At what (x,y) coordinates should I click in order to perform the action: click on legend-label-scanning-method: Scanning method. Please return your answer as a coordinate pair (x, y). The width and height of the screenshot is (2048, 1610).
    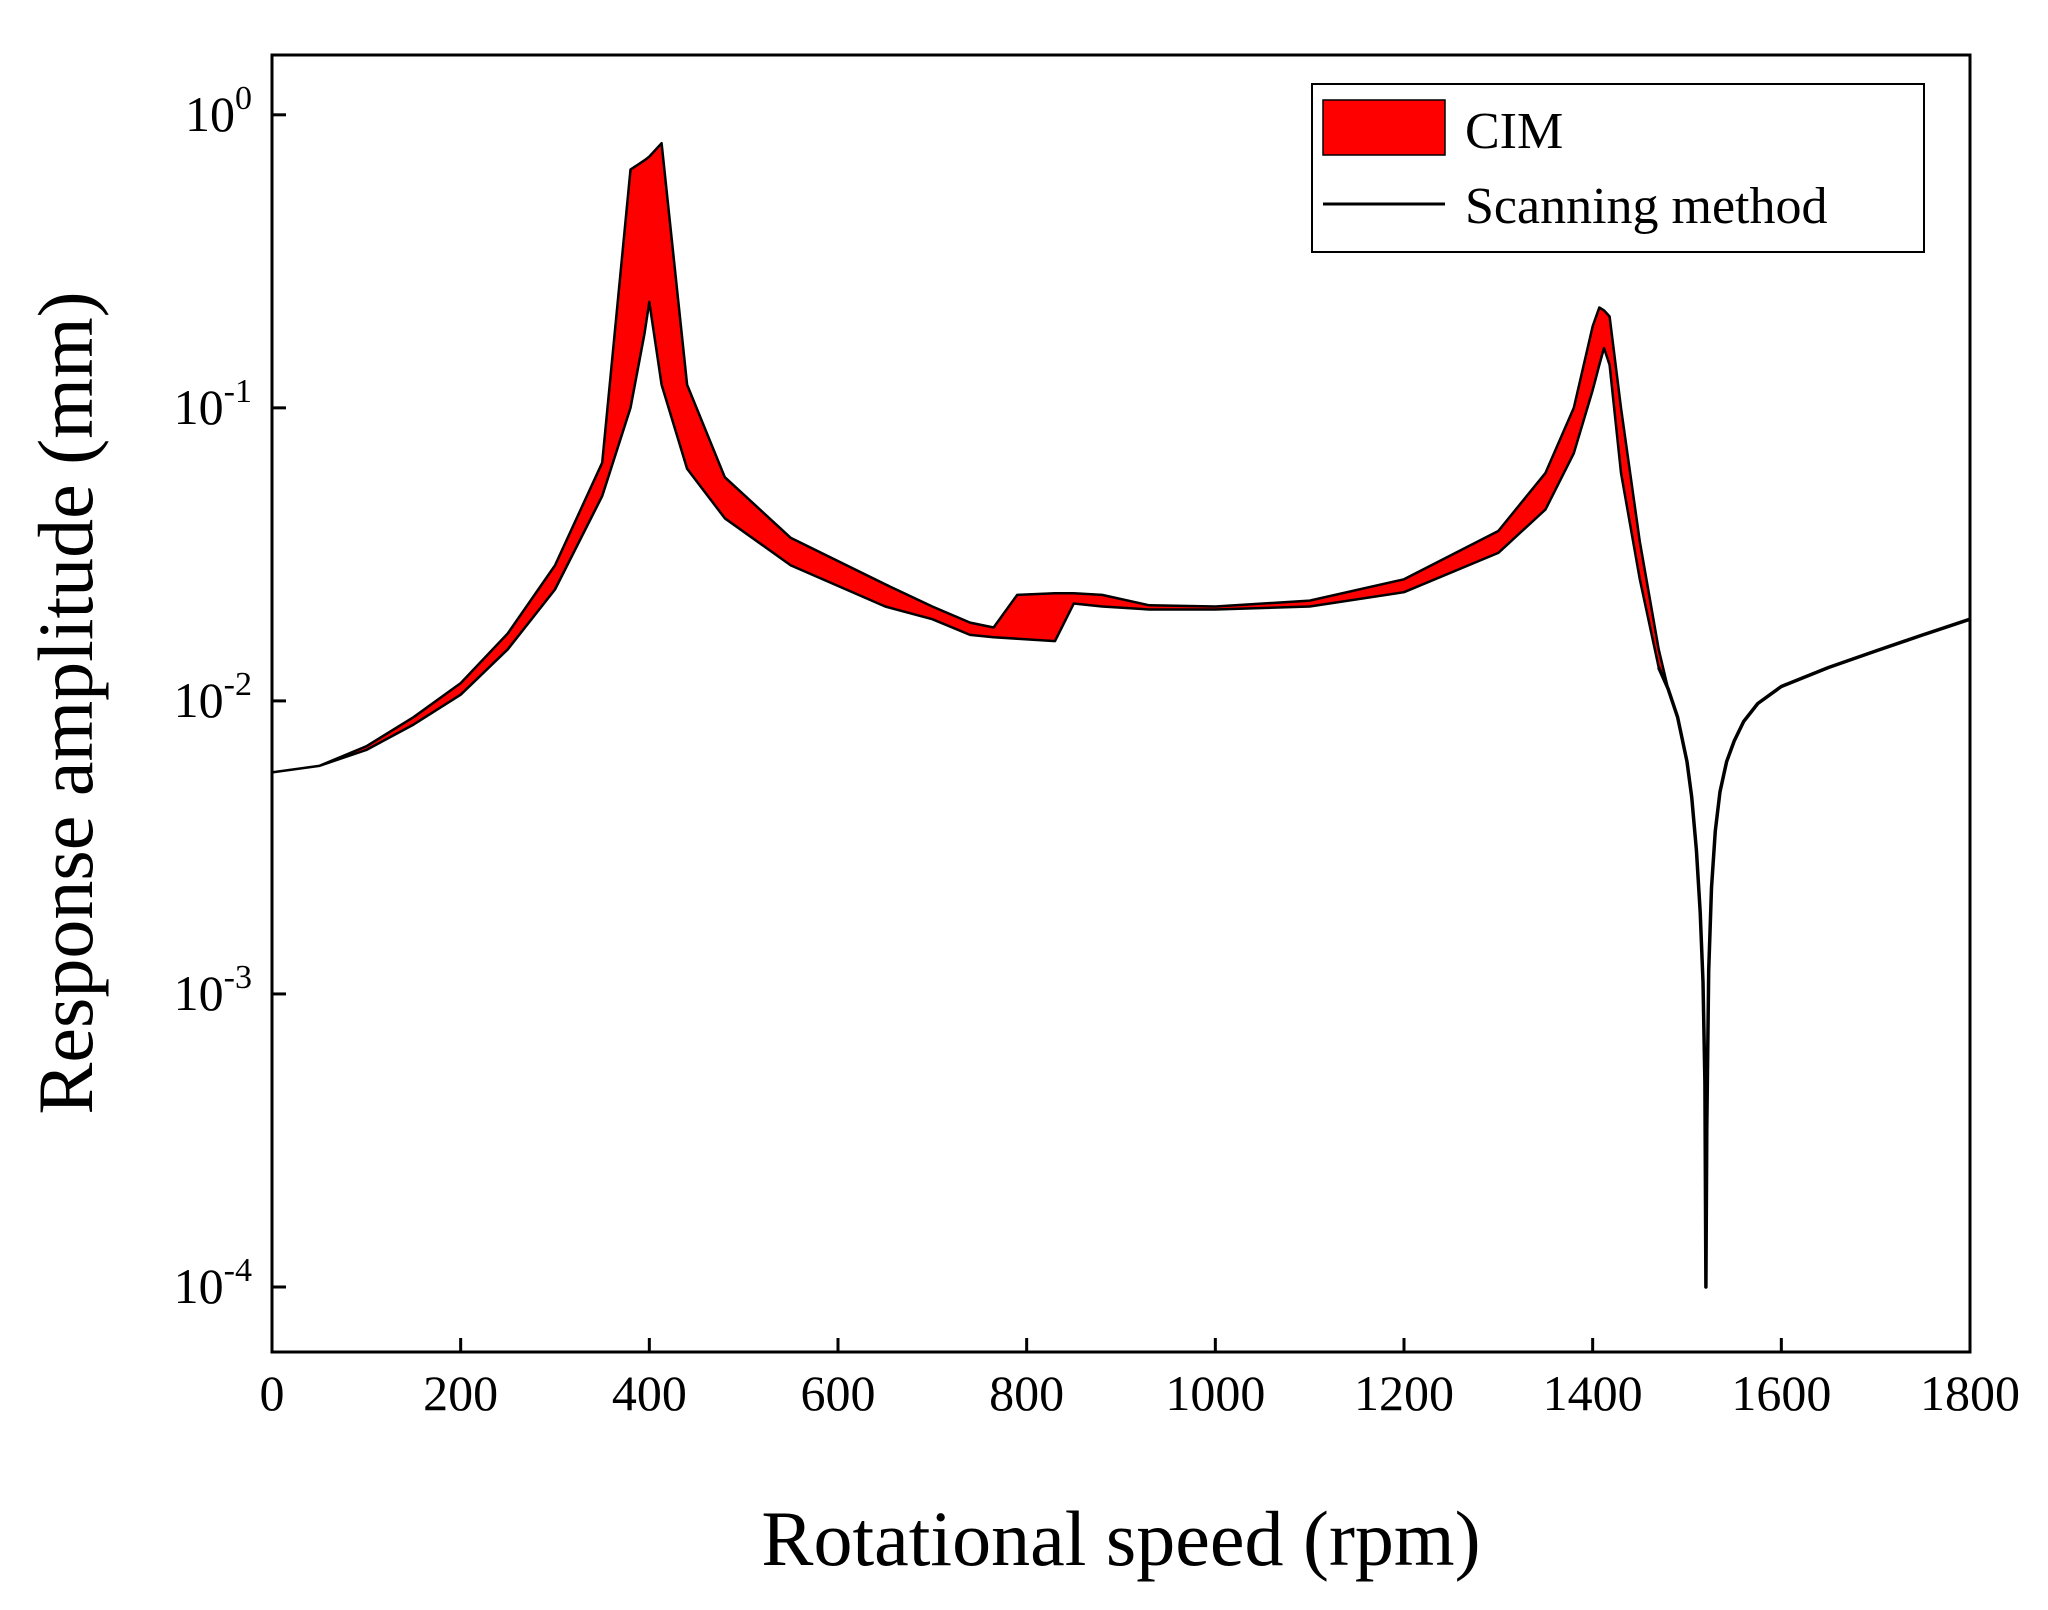
    Looking at the image, I should click on (1646, 206).